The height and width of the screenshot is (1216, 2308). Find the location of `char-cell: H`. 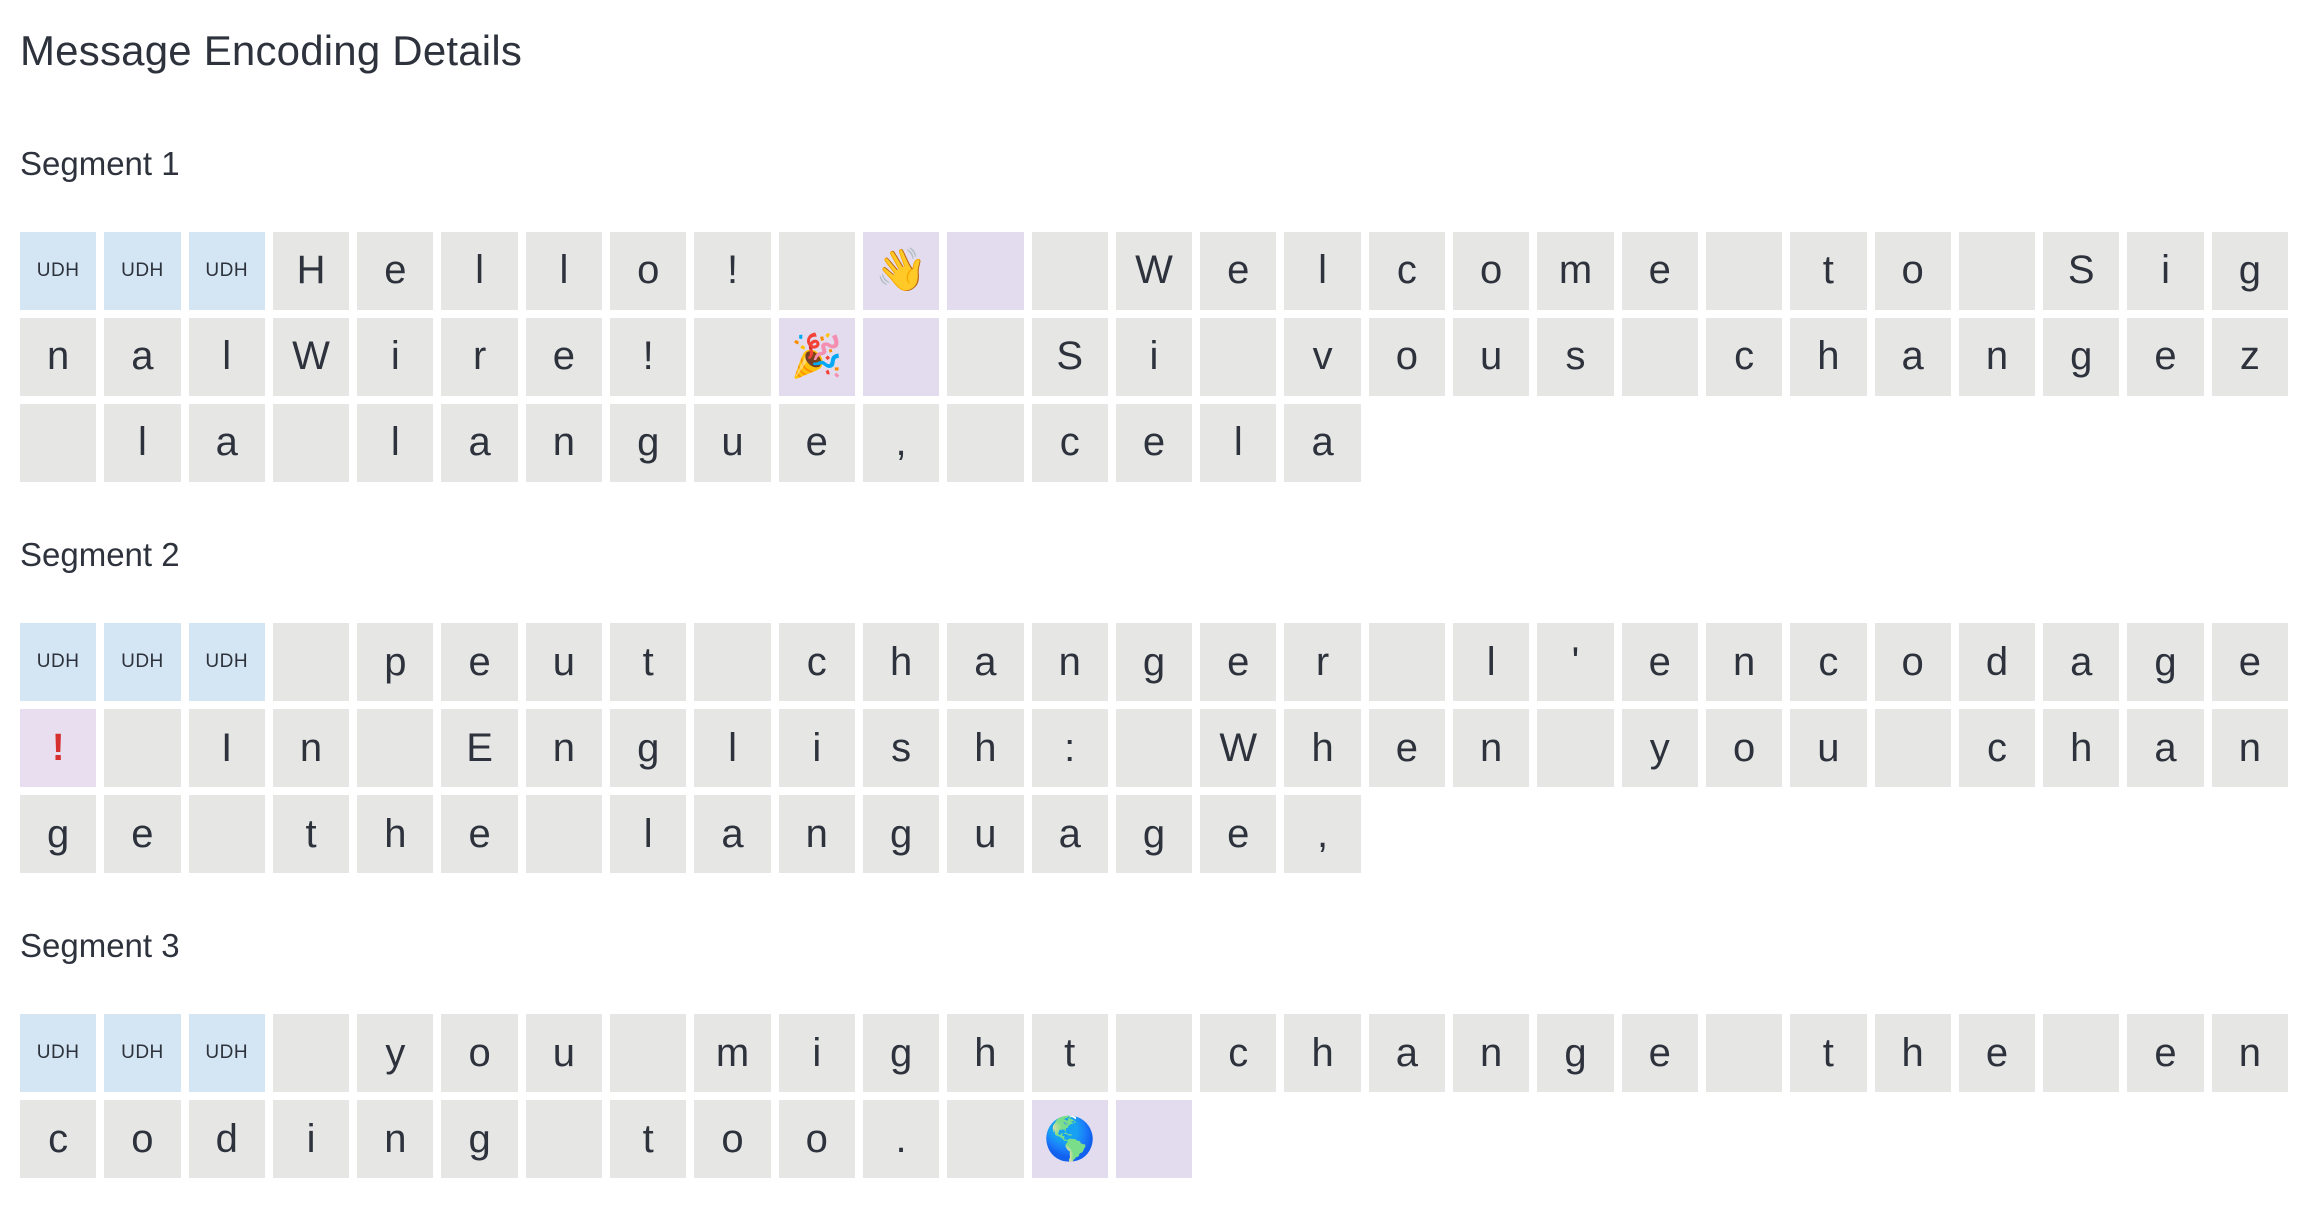

char-cell: H is located at coordinates (311, 270).